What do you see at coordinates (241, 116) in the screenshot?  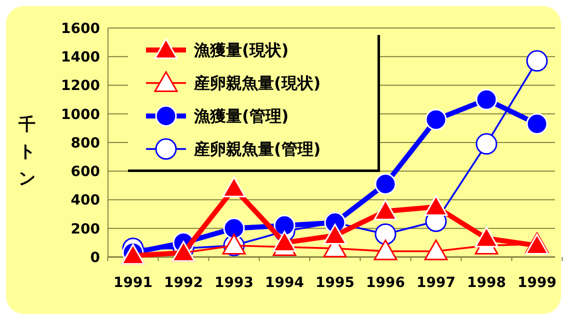 I see `legend-label: 漁獲量(管理)` at bounding box center [241, 116].